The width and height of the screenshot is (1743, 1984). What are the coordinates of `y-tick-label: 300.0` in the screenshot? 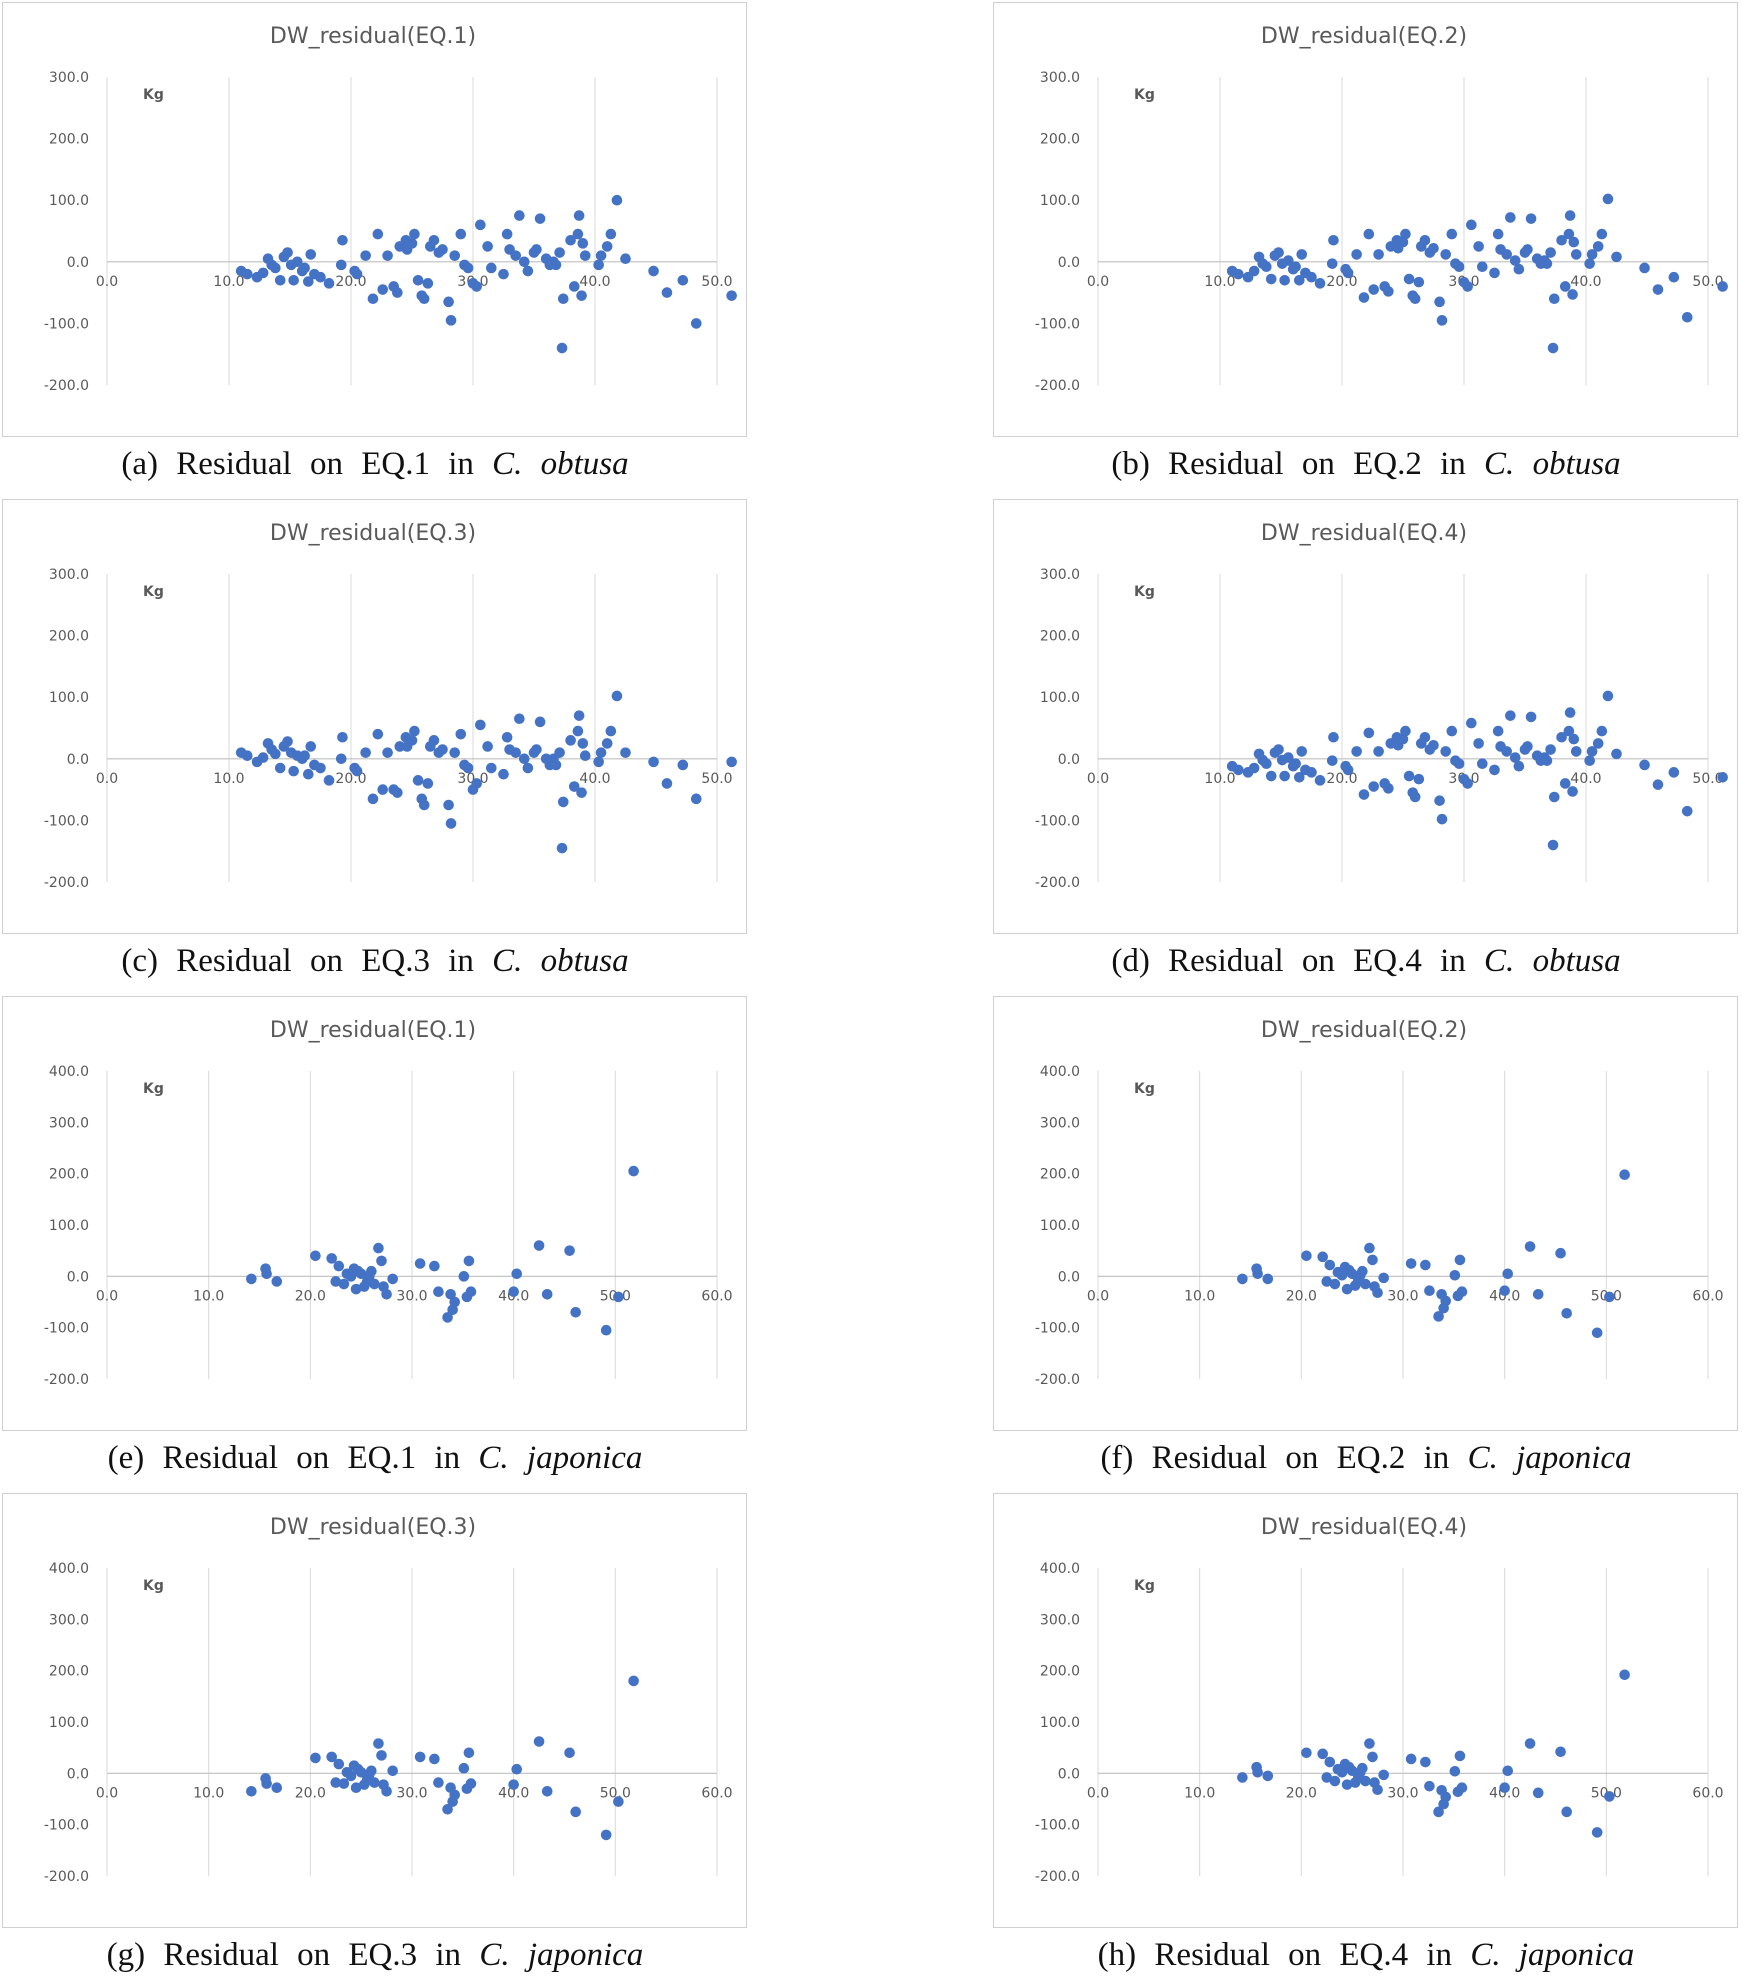 It's located at (1060, 575).